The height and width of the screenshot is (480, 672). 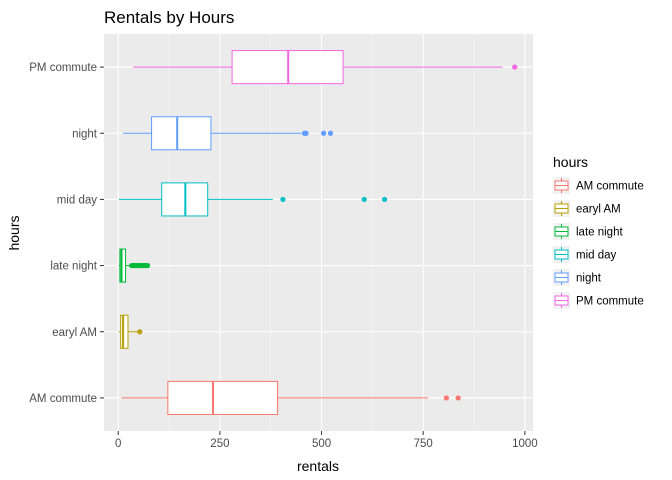 I want to click on legend-title: hours, so click(x=570, y=162).